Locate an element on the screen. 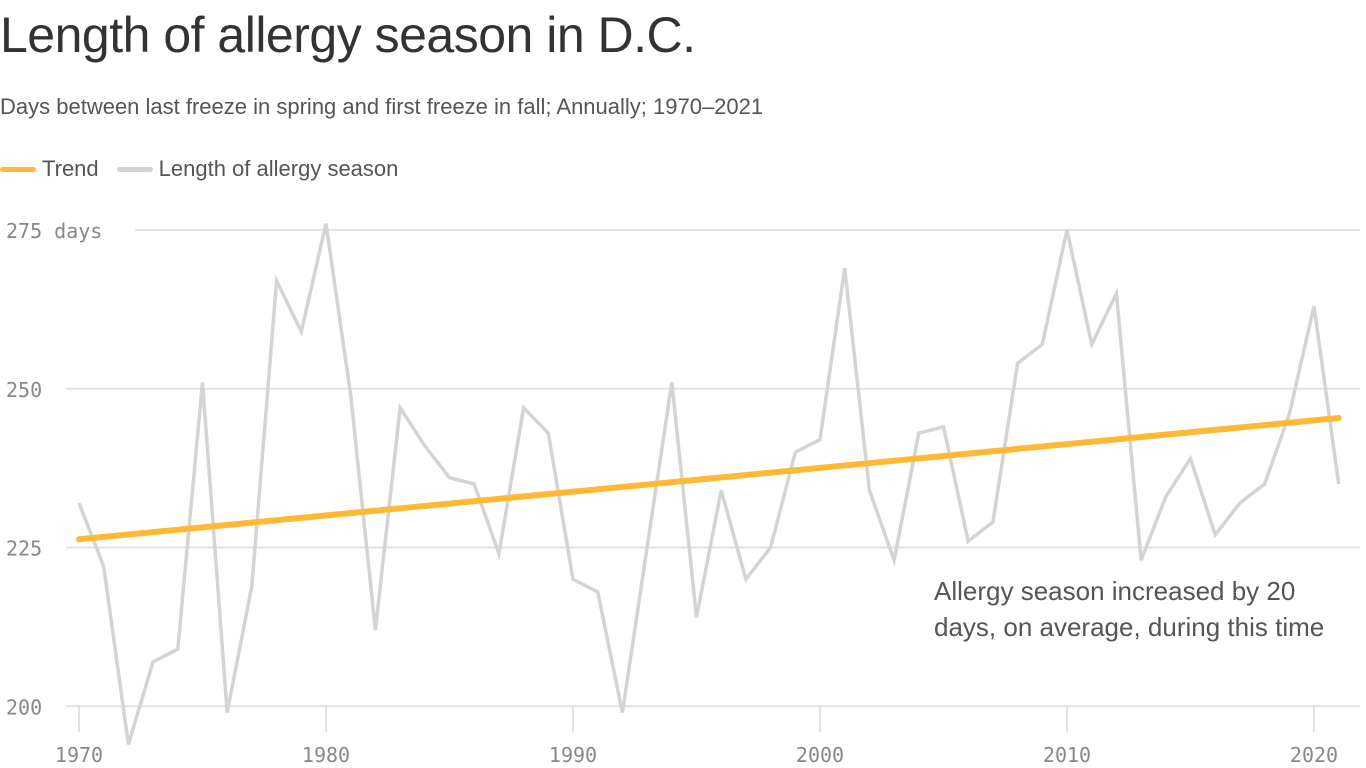 This screenshot has width=1366, height=768. legend-item-trend: Trend is located at coordinates (49, 169).